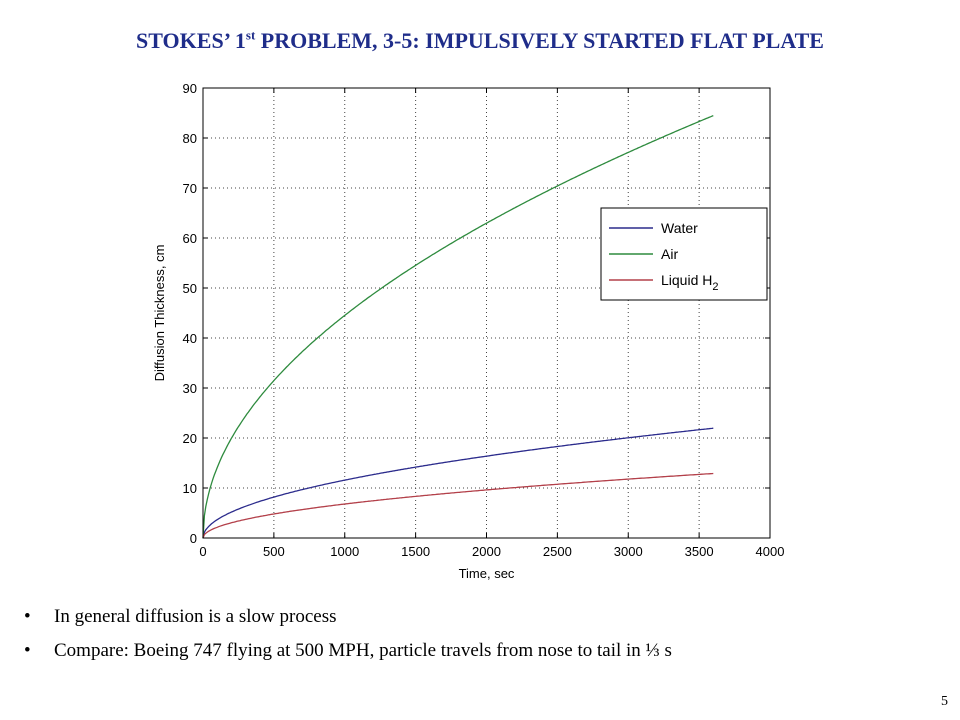 The image size is (960, 720). Describe the element at coordinates (487, 573) in the screenshot. I see `x-axis-label: Time, sec` at that location.